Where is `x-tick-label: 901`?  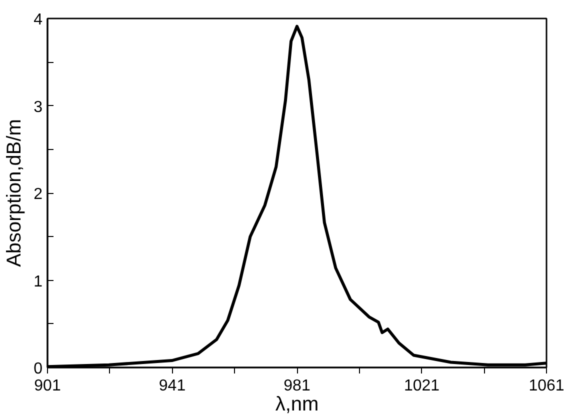 x-tick-label: 901 is located at coordinates (47, 386).